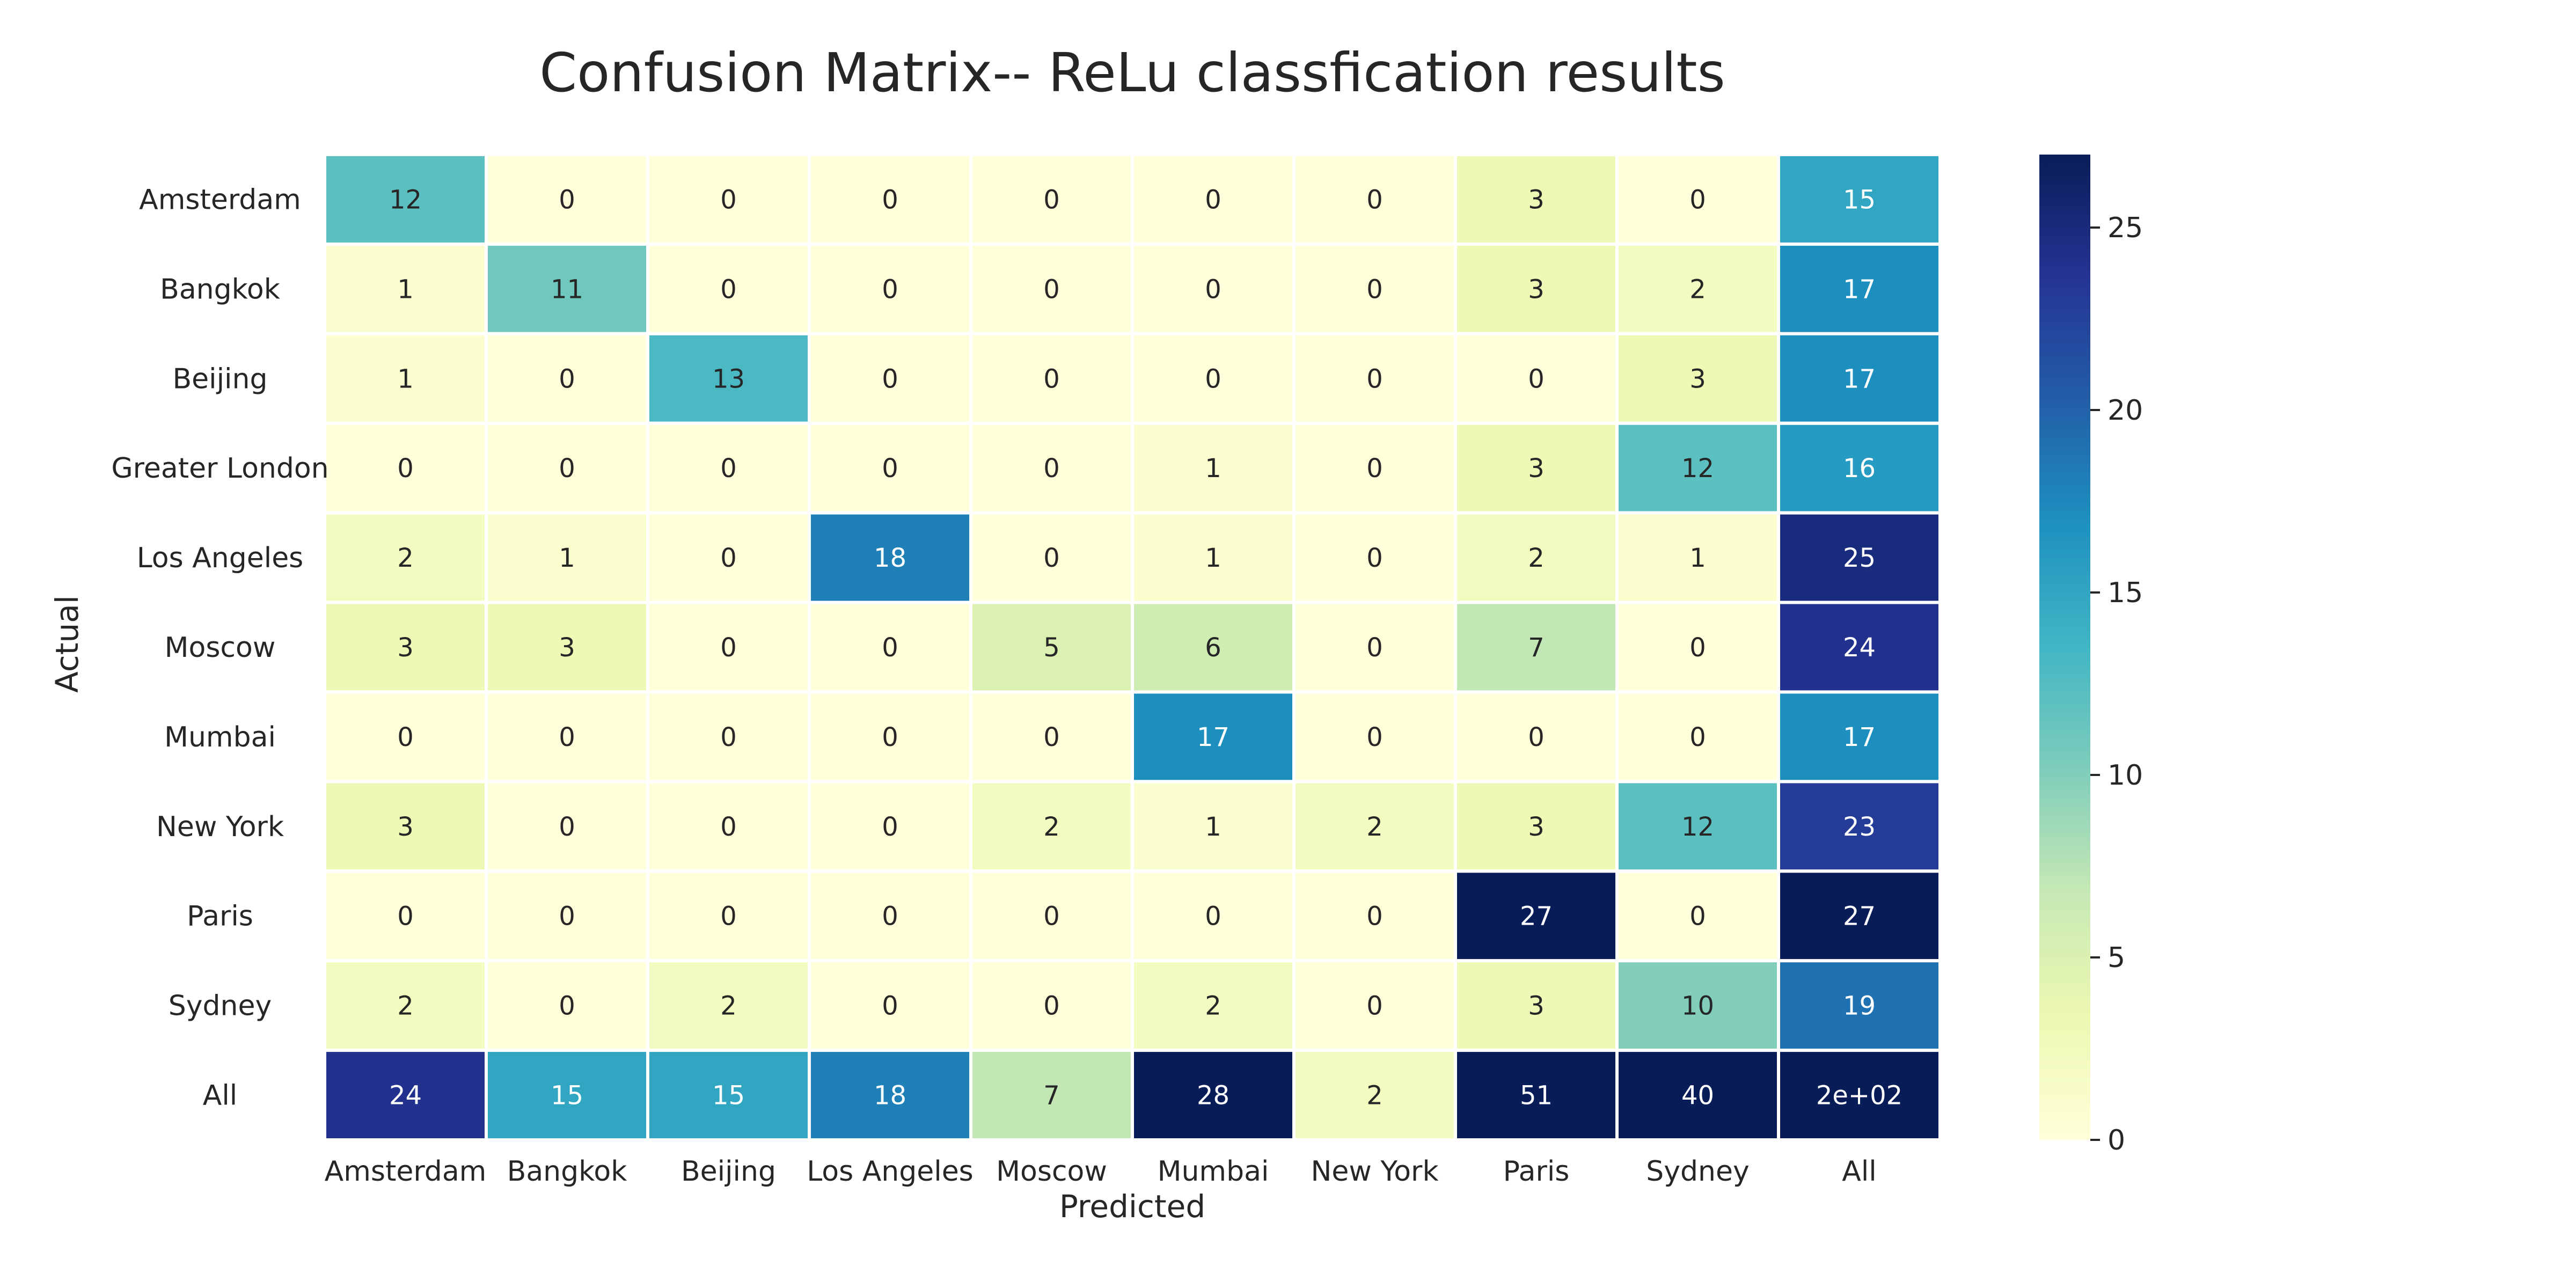 The width and height of the screenshot is (2576, 1288). What do you see at coordinates (2116, 958) in the screenshot?
I see `colorbar-tick-label: 5` at bounding box center [2116, 958].